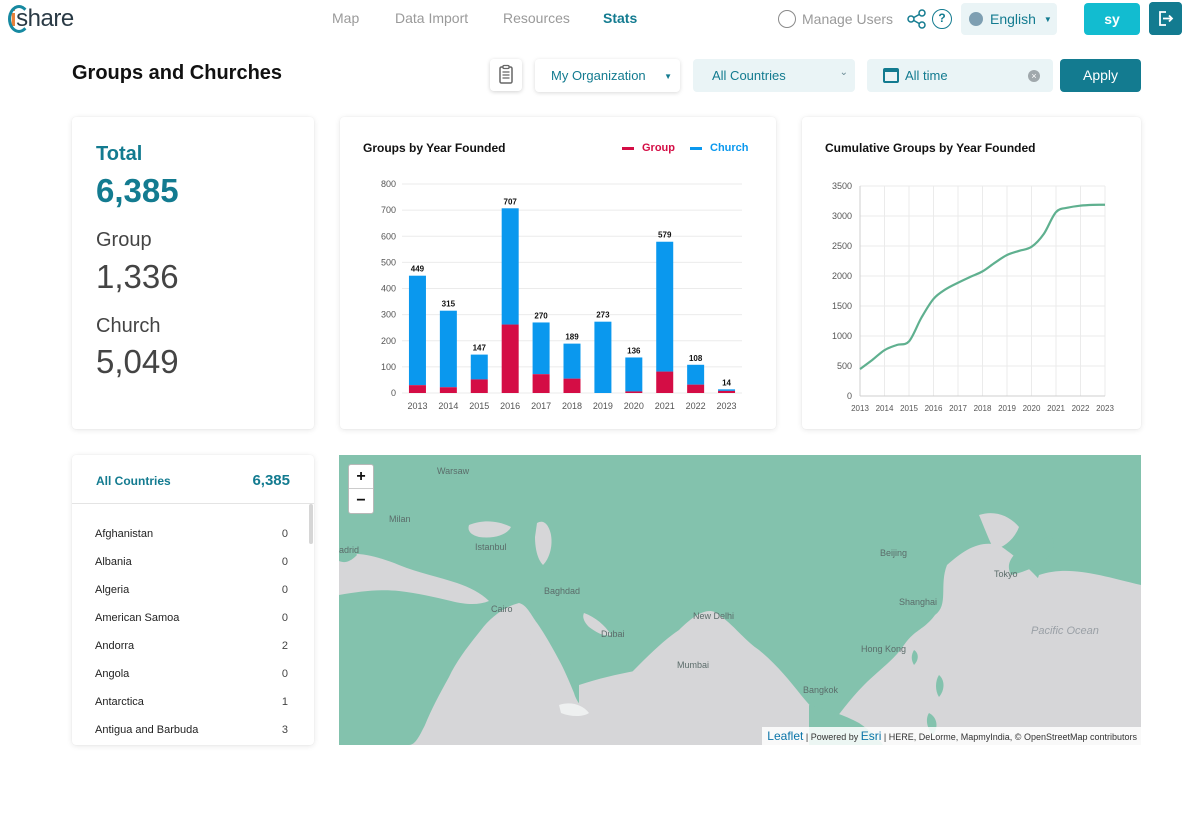  What do you see at coordinates (1034, 76) in the screenshot?
I see `clear-icon: ×` at bounding box center [1034, 76].